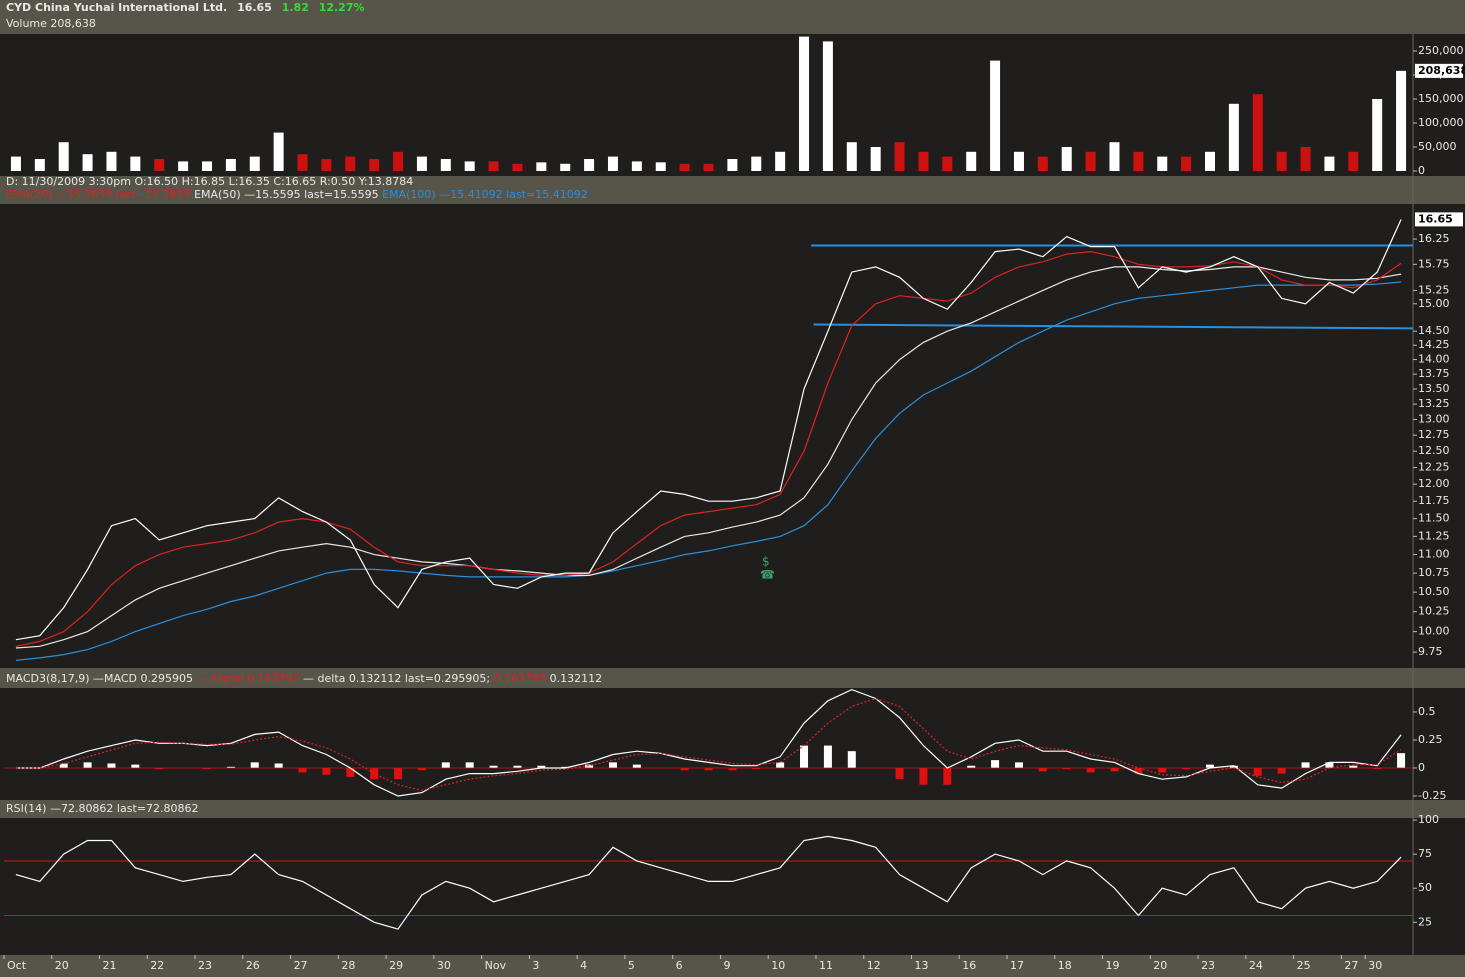 Image resolution: width=1465 pixels, height=977 pixels. Describe the element at coordinates (1437, 146) in the screenshot. I see `y-tick-label: 50,000` at that location.